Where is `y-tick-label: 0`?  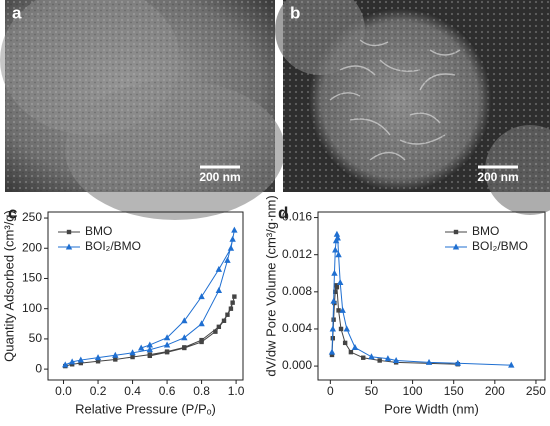 y-tick-label: 0 is located at coordinates (38, 368).